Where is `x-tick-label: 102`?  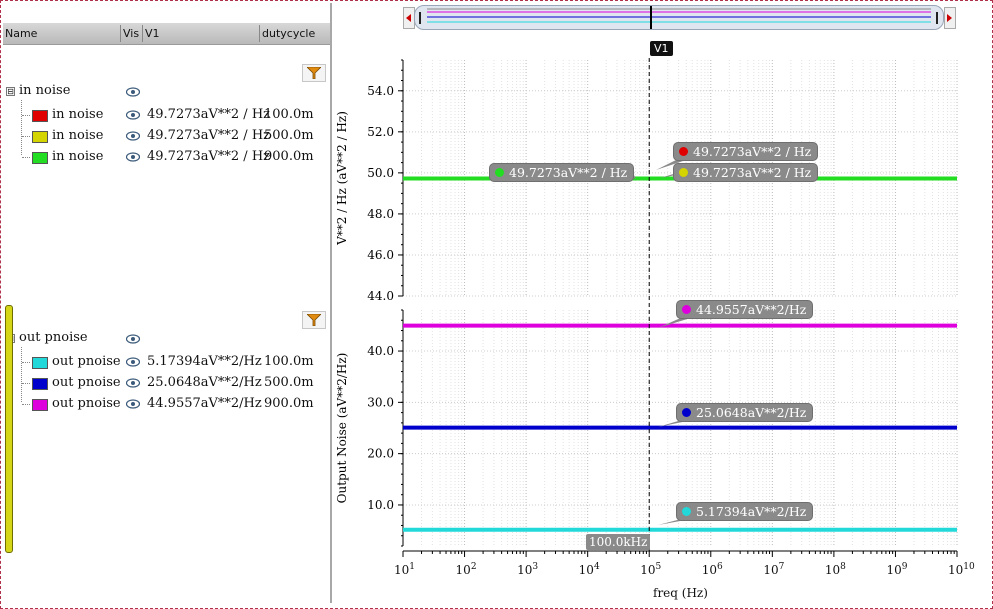
x-tick-label: 102 is located at coordinates (466, 569).